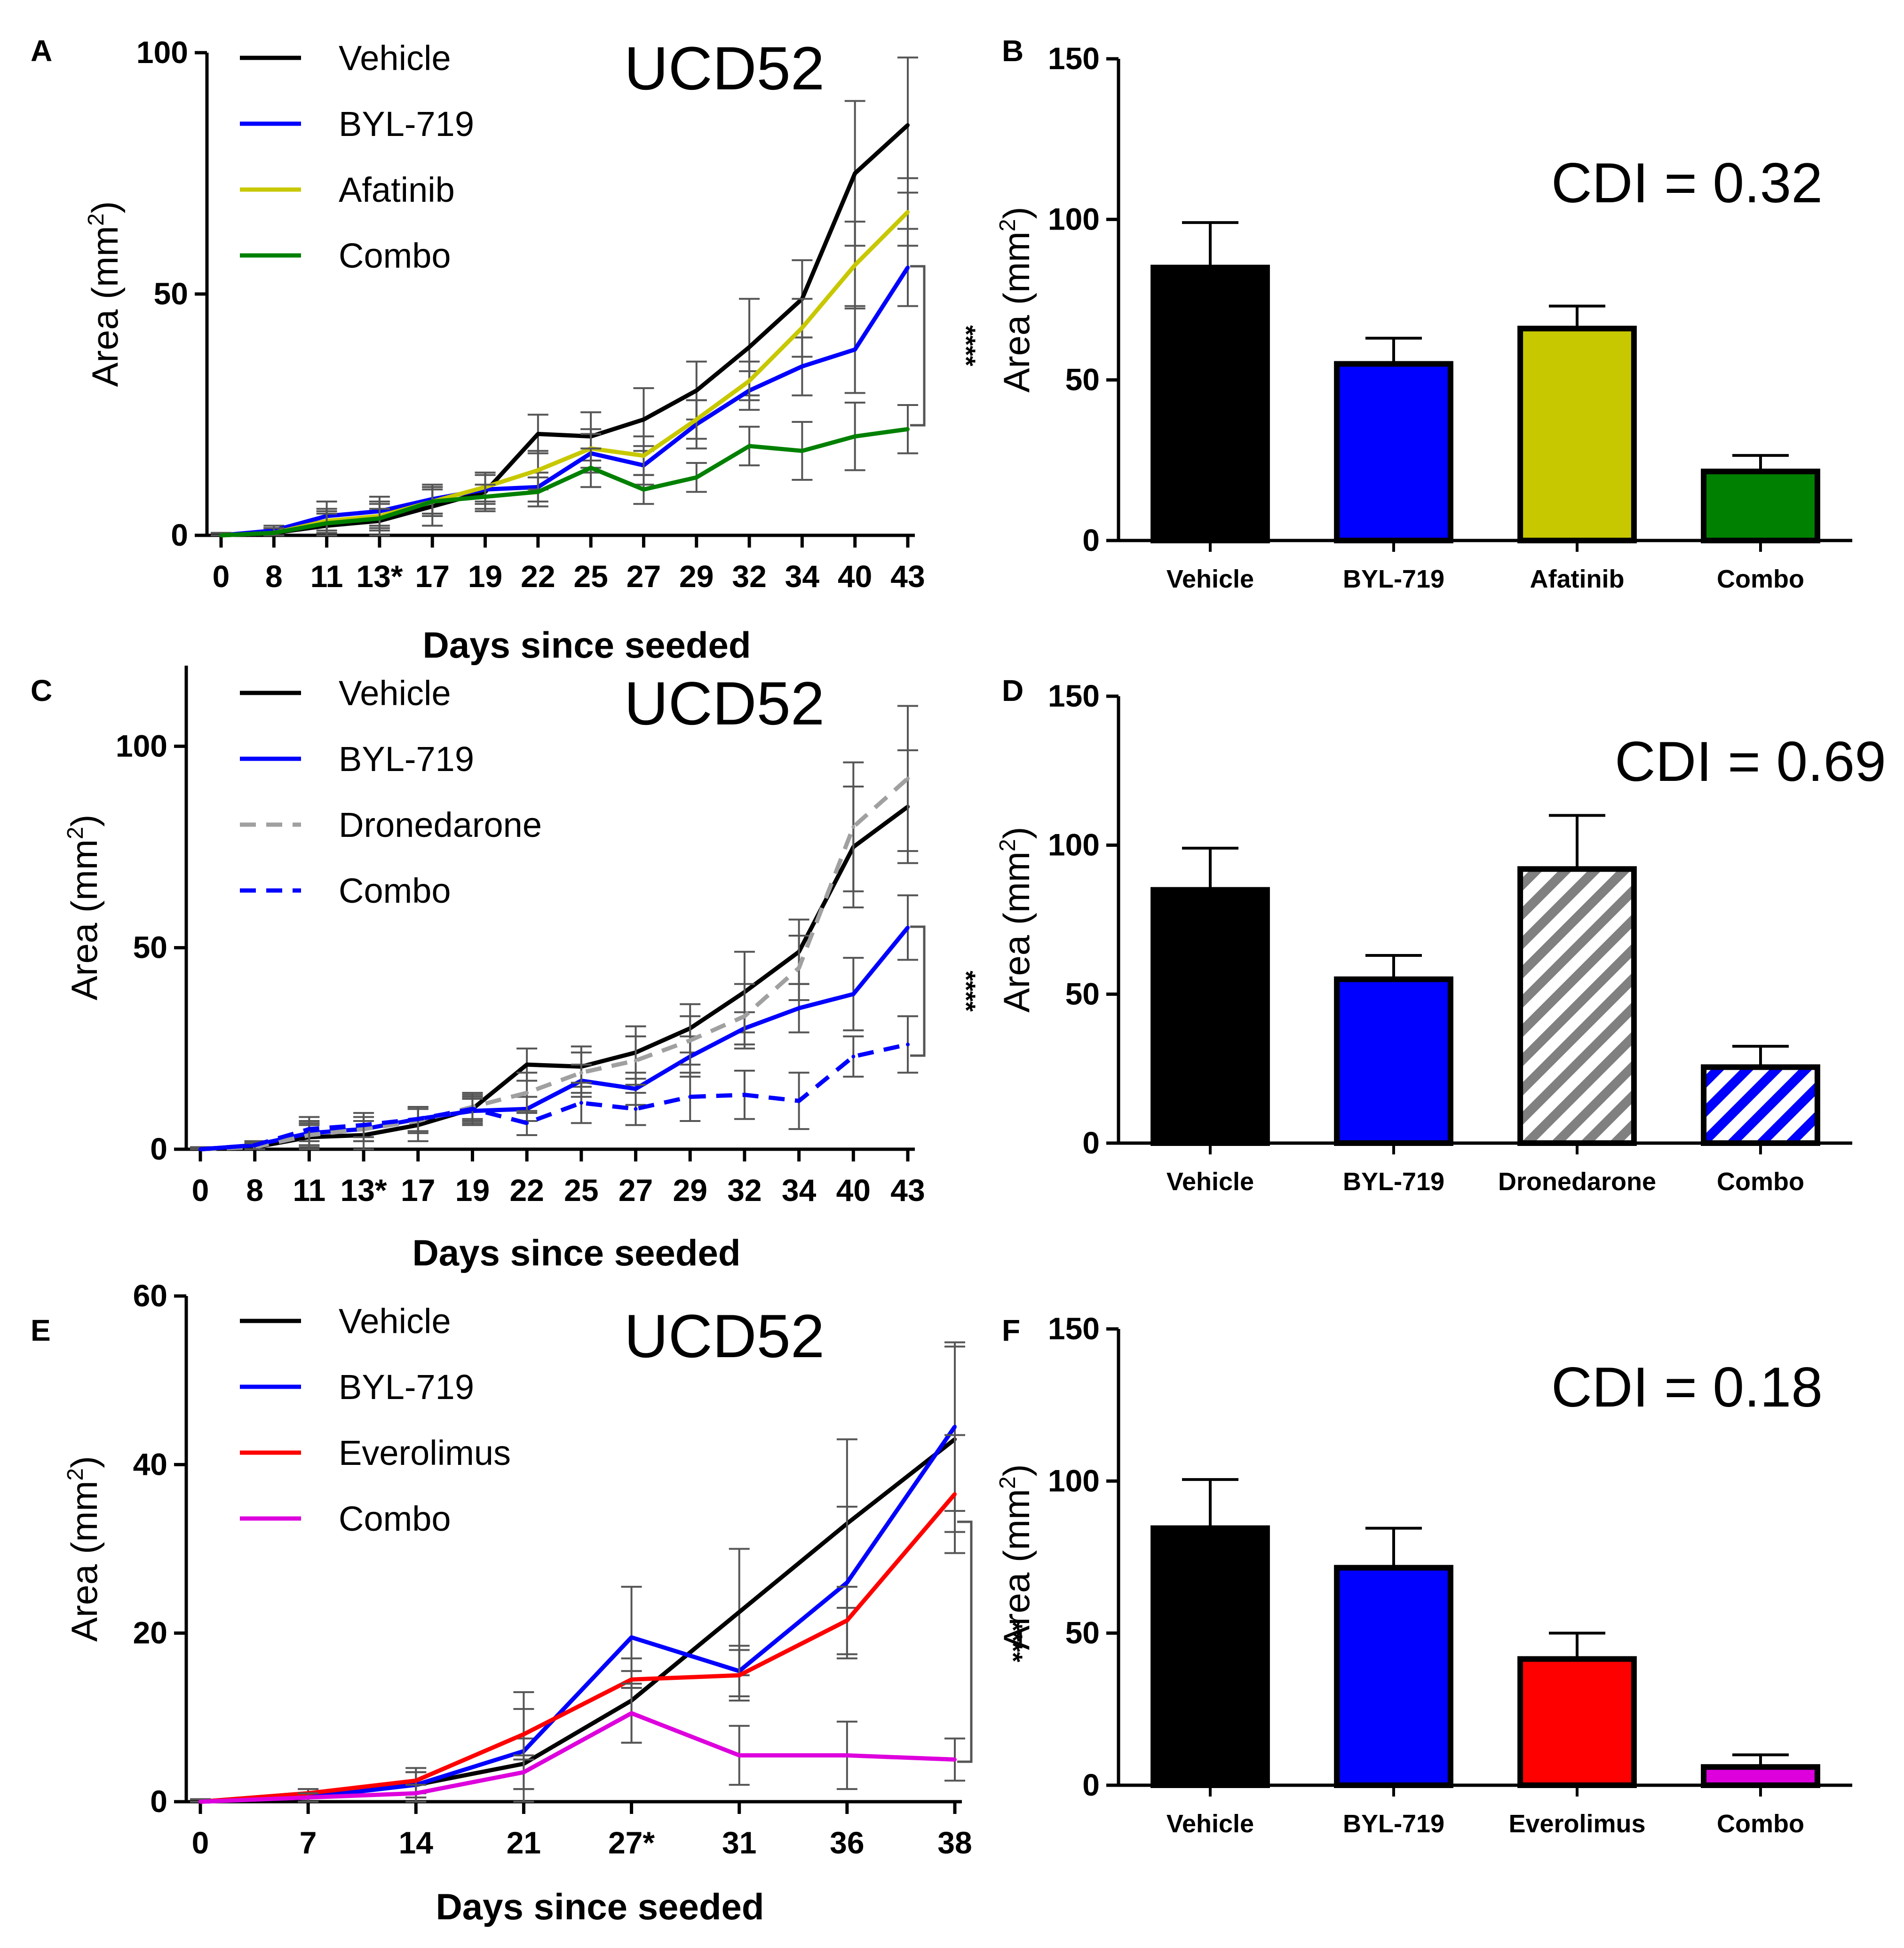 This screenshot has width=1904, height=1948. Describe the element at coordinates (745, 1190) in the screenshot. I see `x-tick-label: 32` at that location.